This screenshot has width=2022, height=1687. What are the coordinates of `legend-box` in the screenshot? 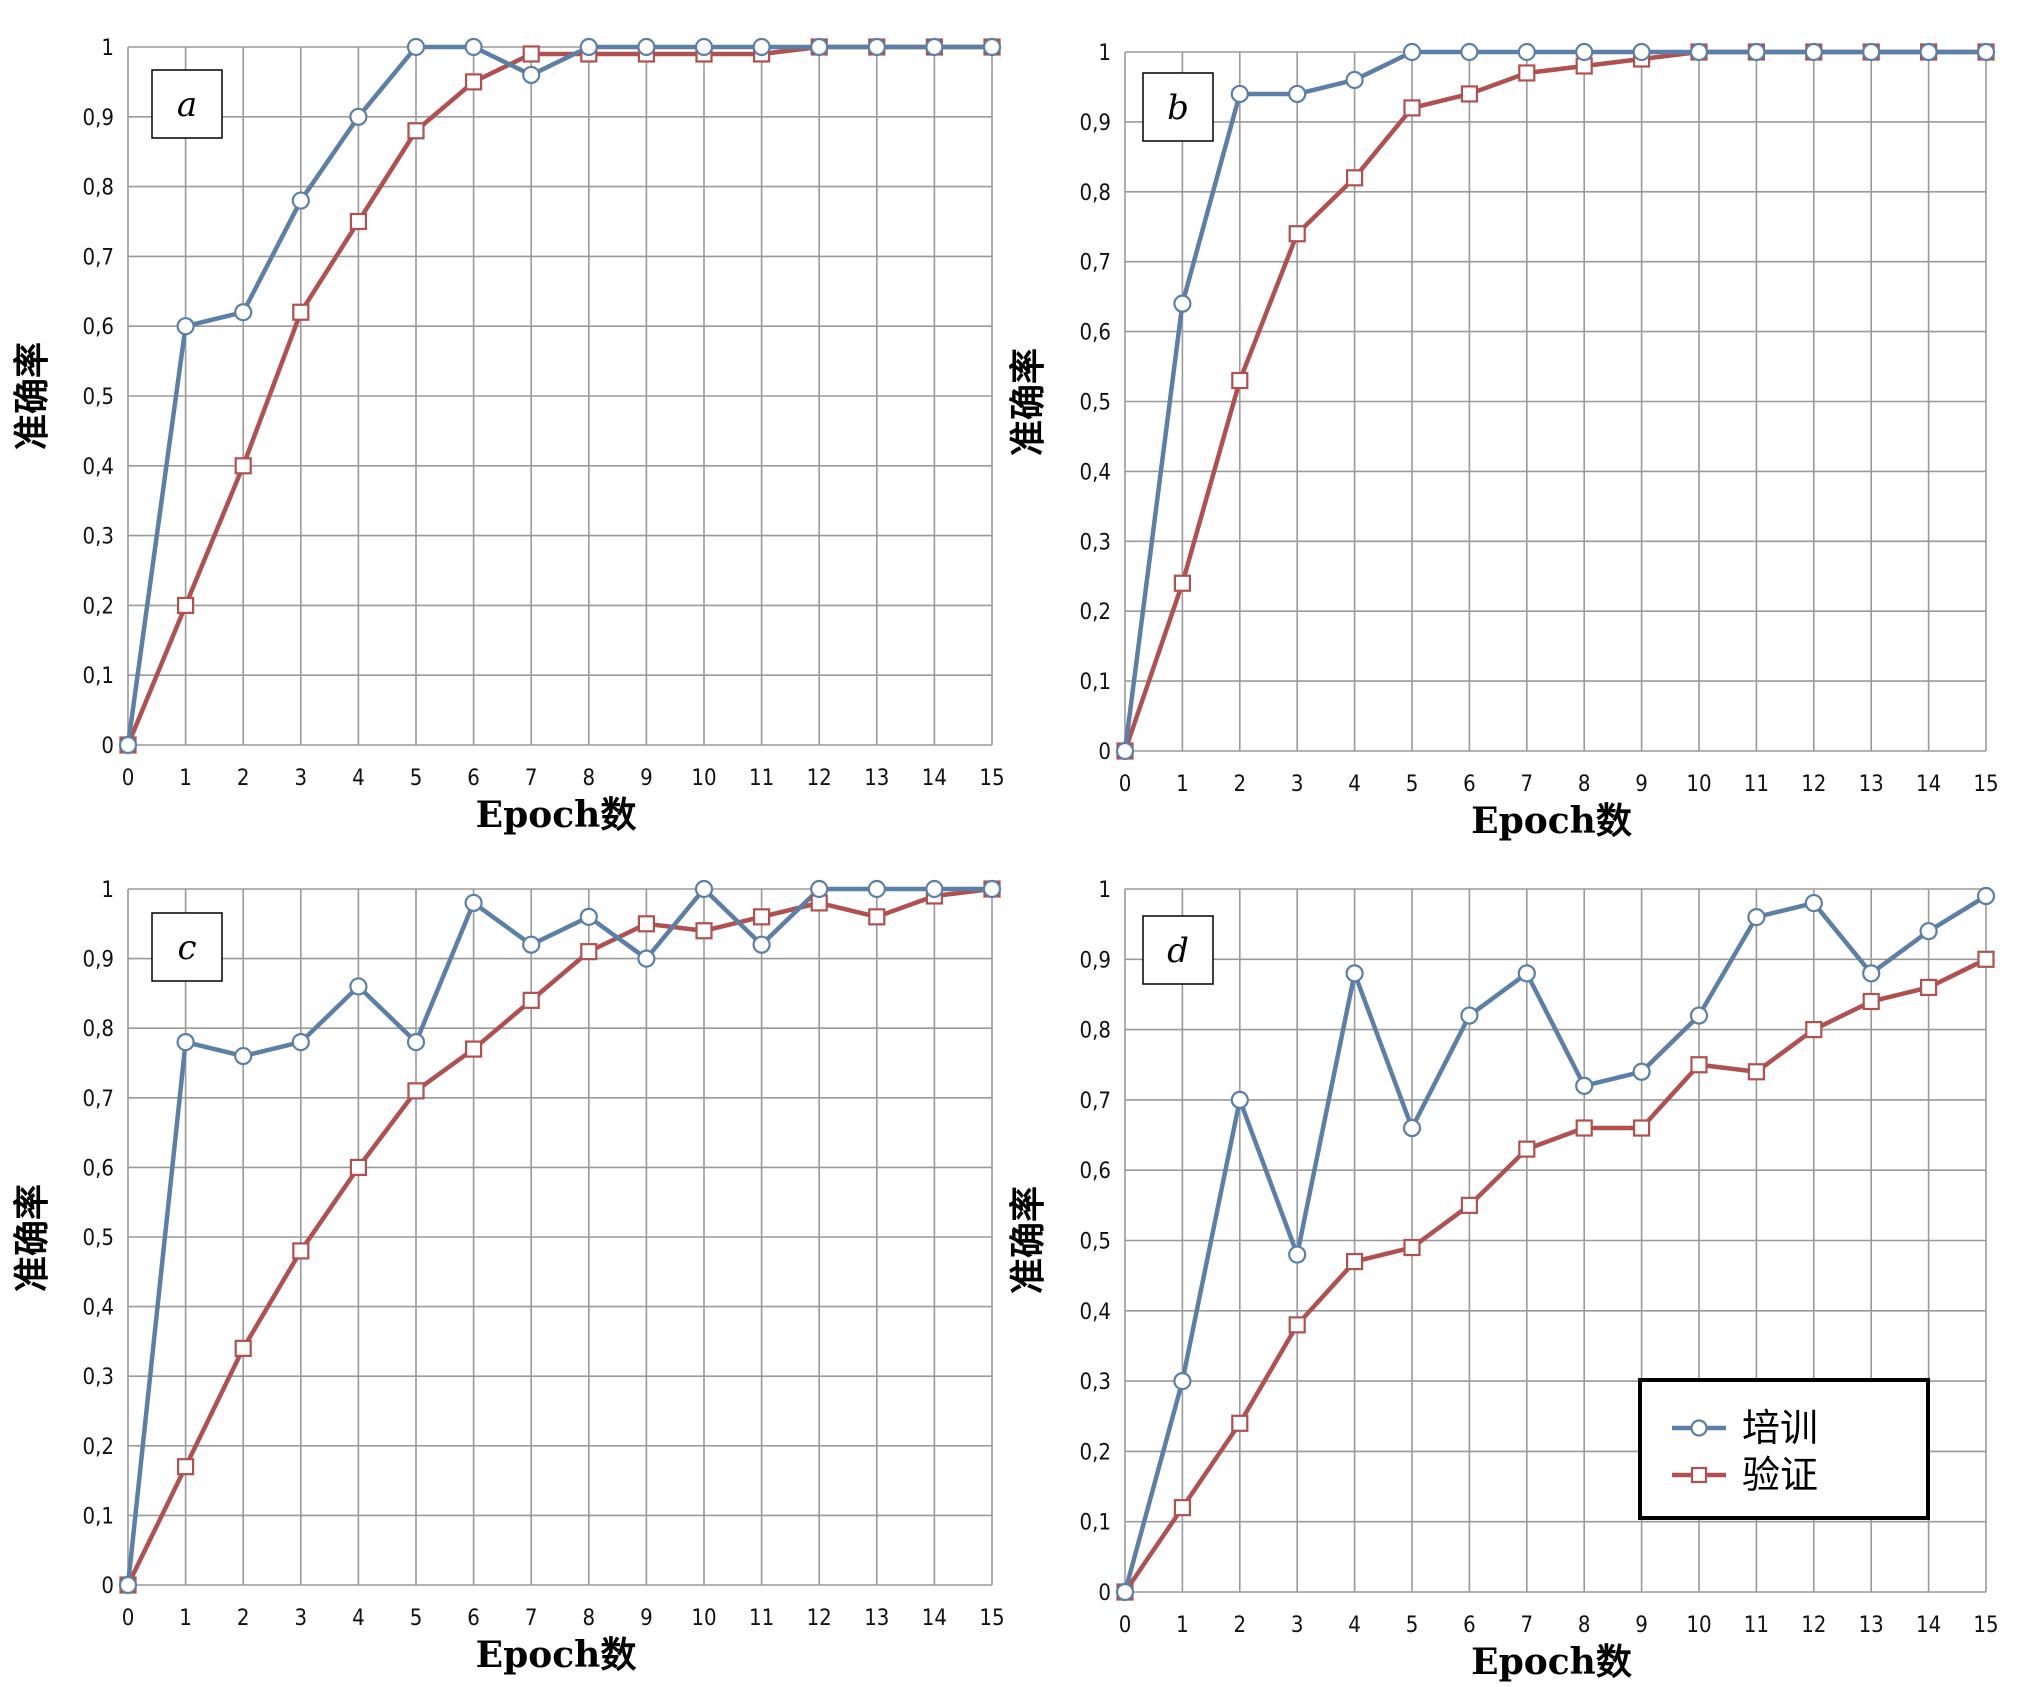 It's located at (1784, 1449).